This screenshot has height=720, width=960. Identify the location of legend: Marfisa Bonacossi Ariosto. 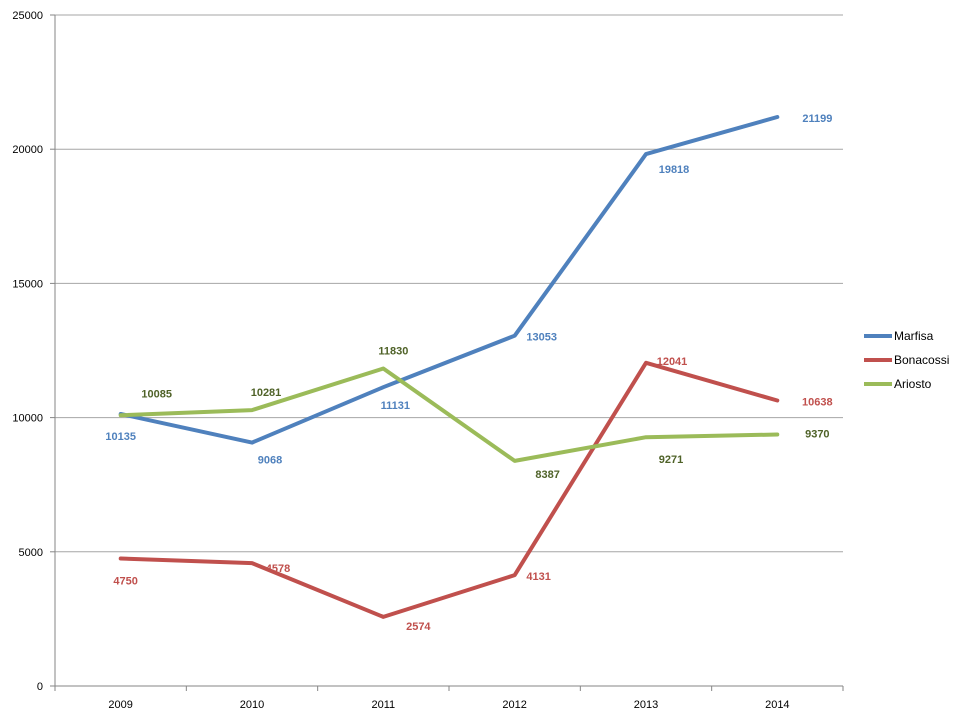
(906, 360).